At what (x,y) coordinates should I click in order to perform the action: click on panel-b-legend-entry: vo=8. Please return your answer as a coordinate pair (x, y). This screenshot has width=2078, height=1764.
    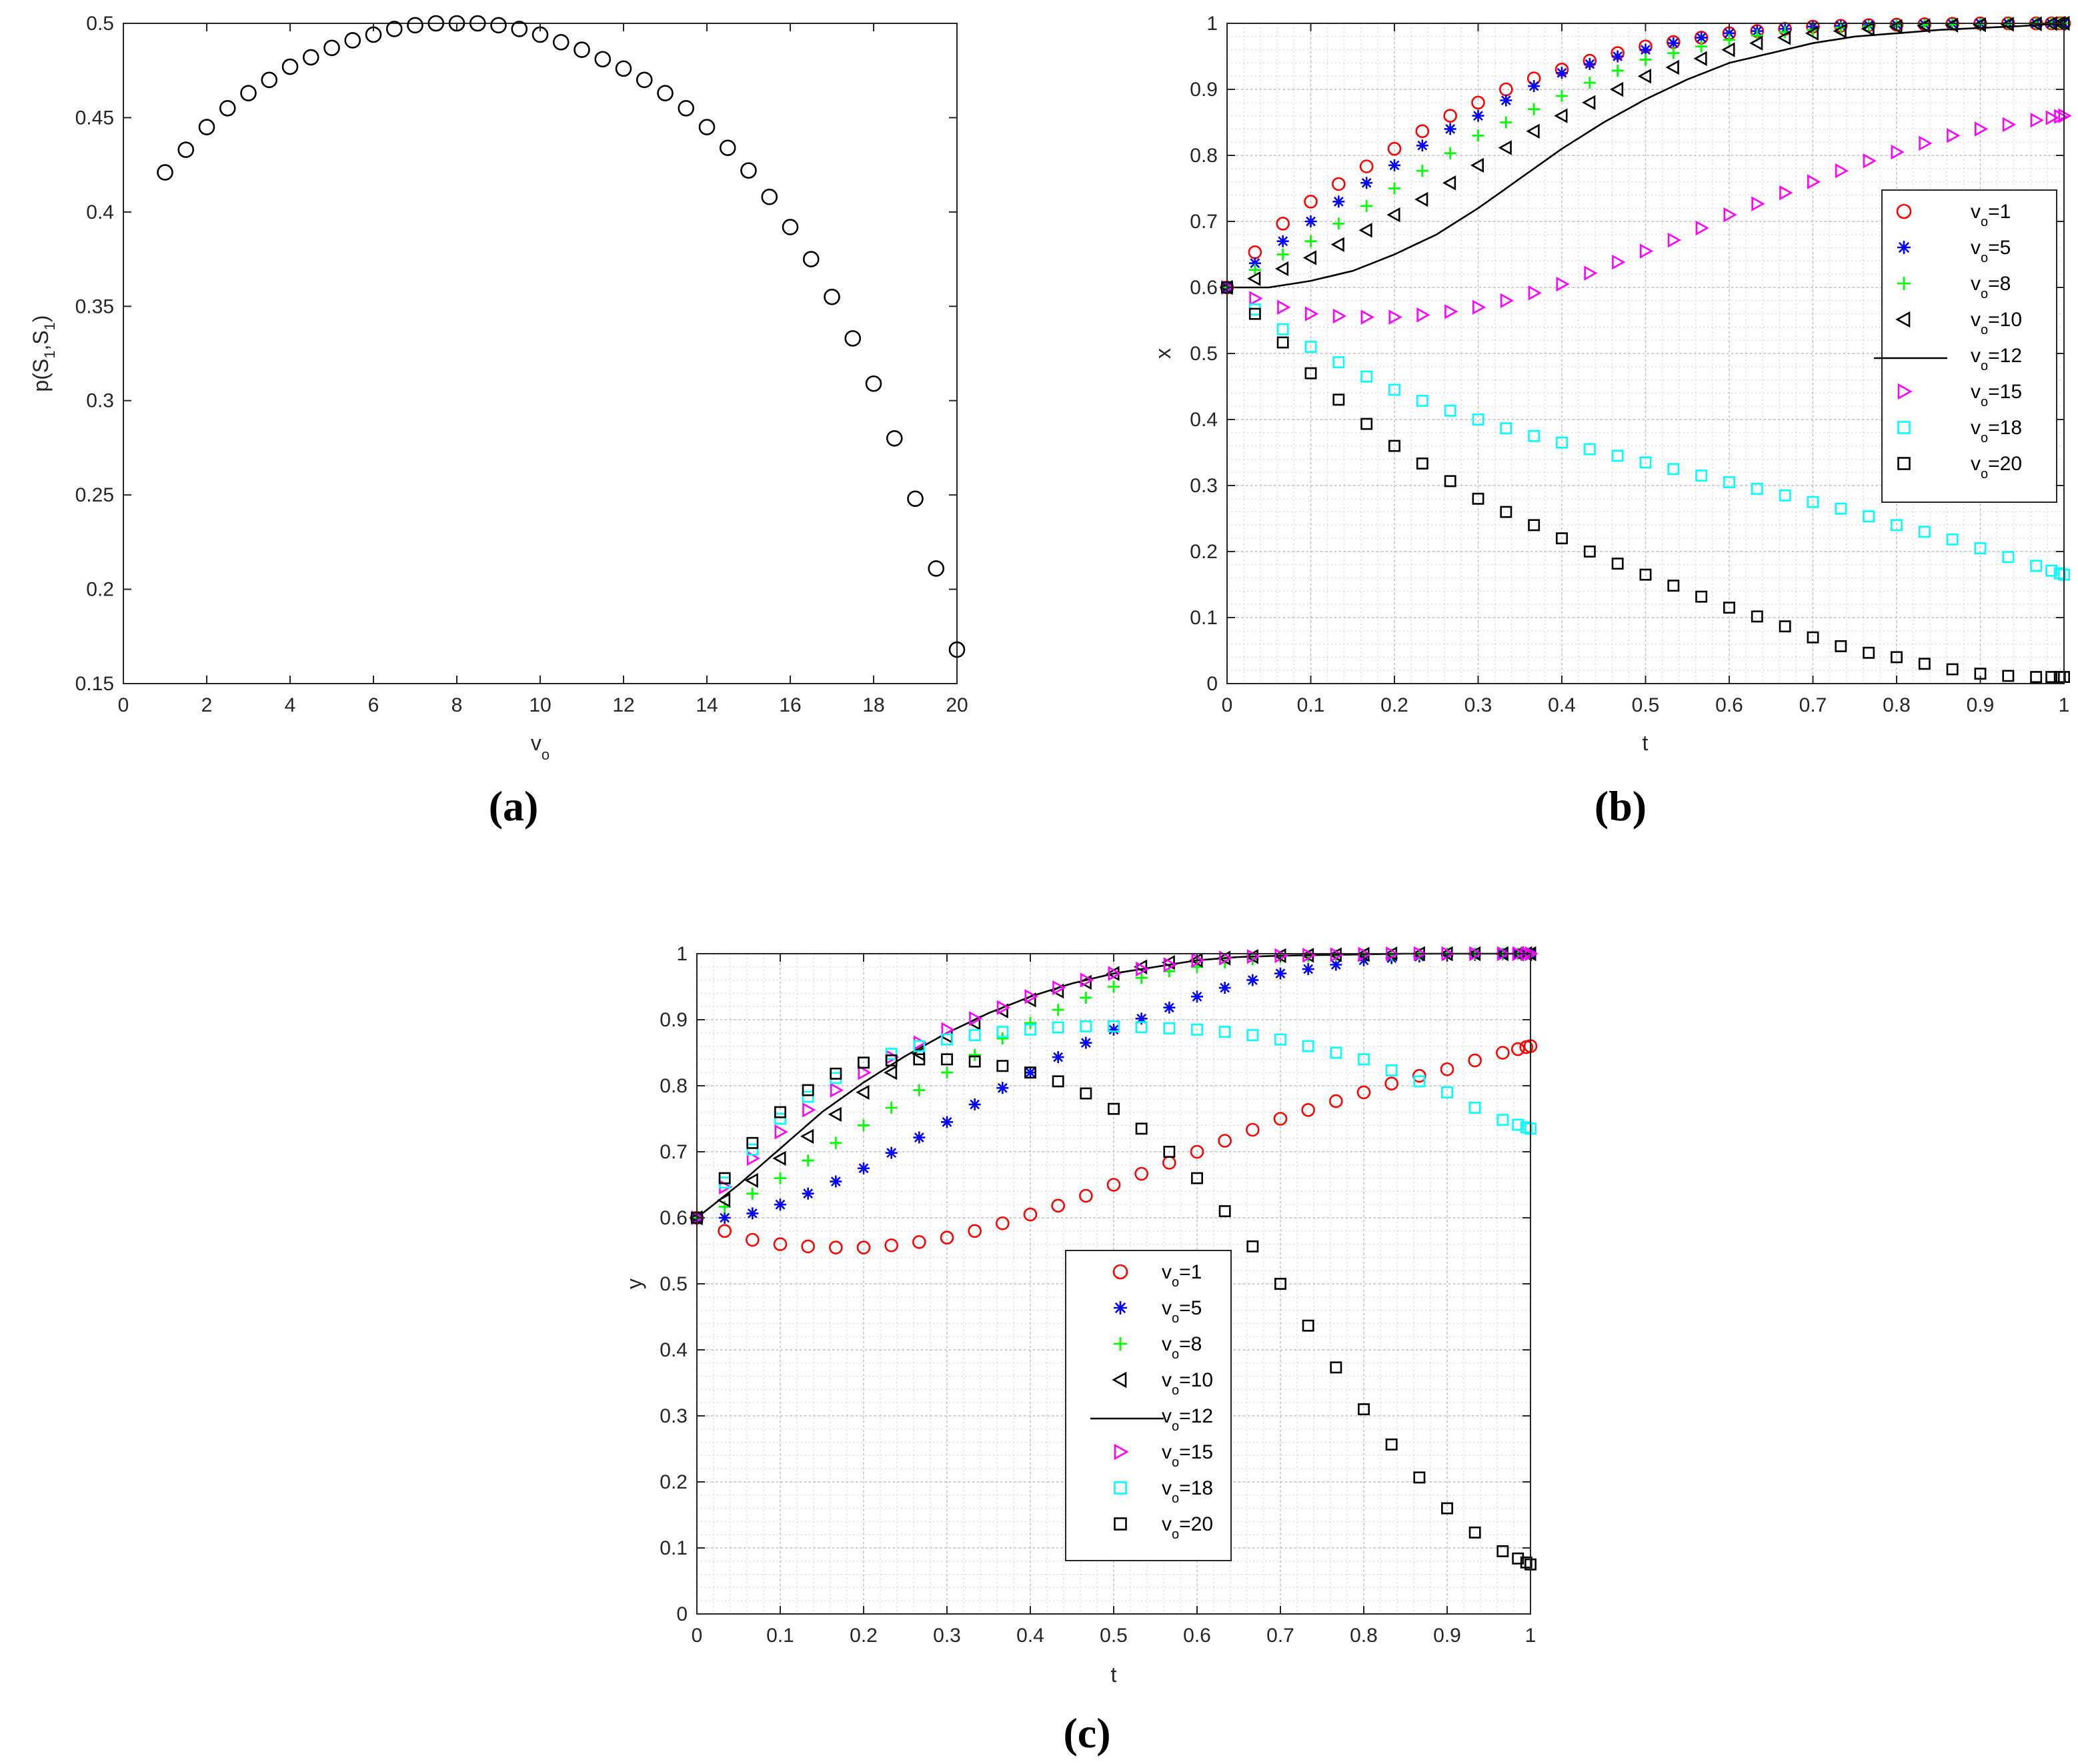
    Looking at the image, I should click on (1954, 287).